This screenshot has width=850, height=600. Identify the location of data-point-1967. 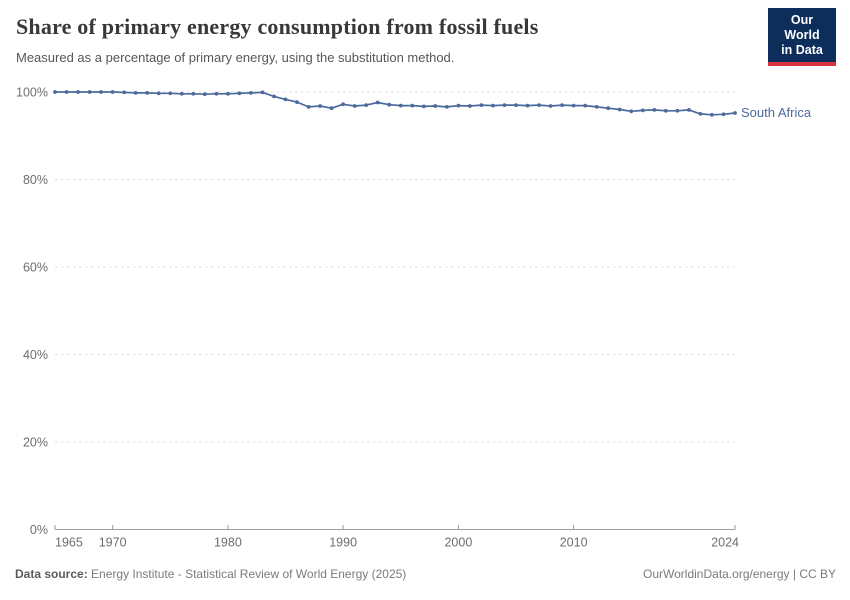
(78, 92).